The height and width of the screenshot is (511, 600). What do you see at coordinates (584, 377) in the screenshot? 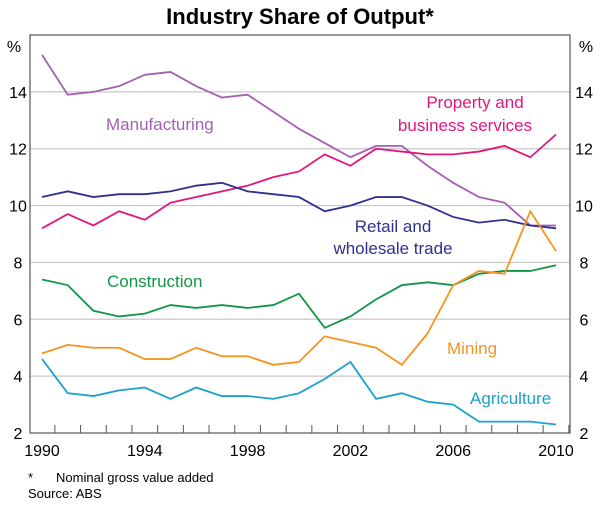
I see `y-tick-label-right: 4` at bounding box center [584, 377].